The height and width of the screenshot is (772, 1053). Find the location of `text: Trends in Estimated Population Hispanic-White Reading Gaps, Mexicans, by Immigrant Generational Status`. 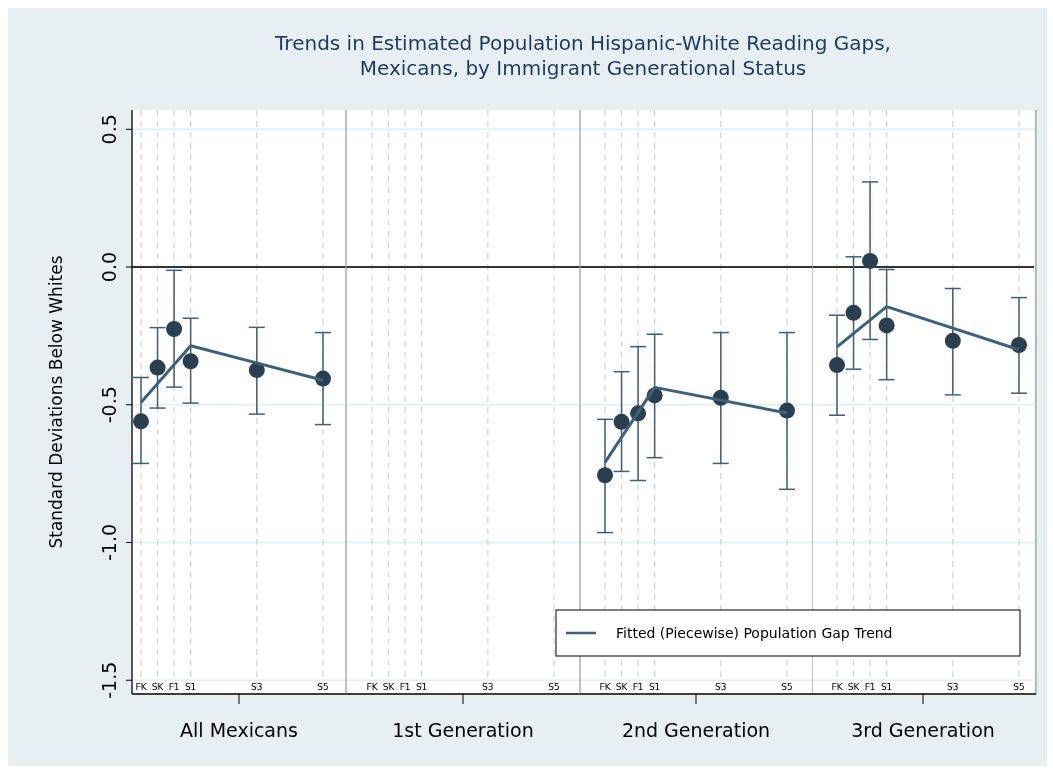

text: Trends in Estimated Population Hispanic-White Reading Gaps, Mexicans, by Immigrant Generational Status is located at coordinates (582, 55).